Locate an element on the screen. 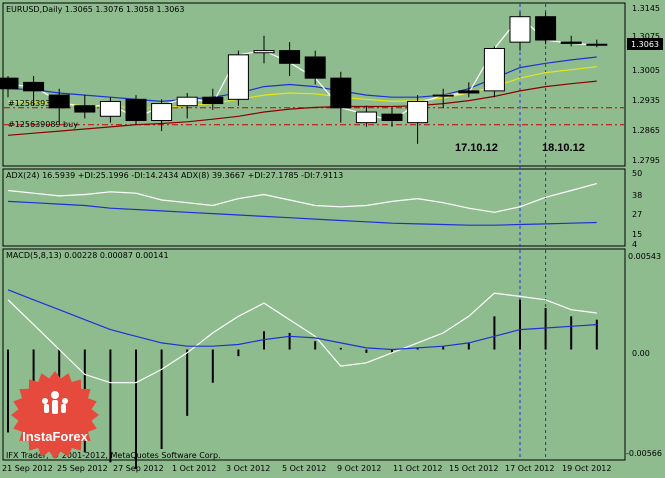 Image resolution: width=665 pixels, height=478 pixels. price-tick-3: 1.2935 is located at coordinates (646, 100).